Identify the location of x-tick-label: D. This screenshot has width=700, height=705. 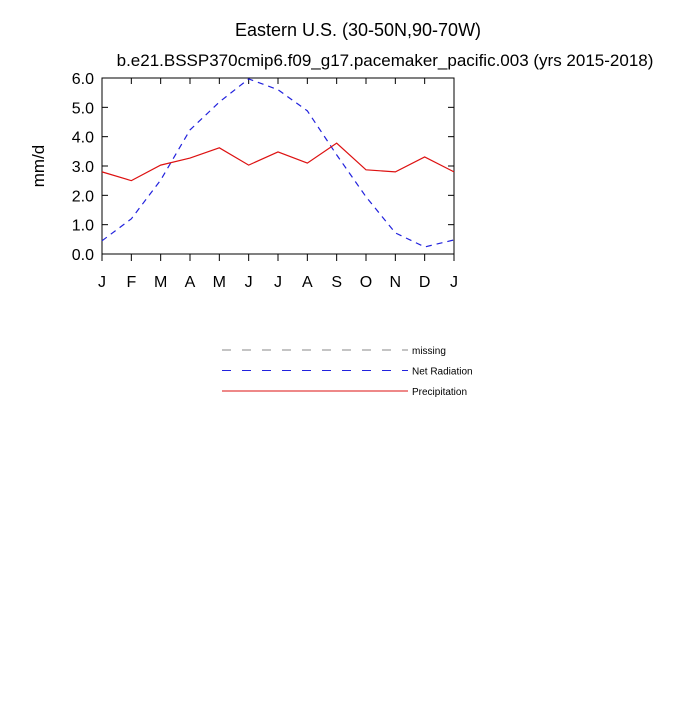
(425, 282).